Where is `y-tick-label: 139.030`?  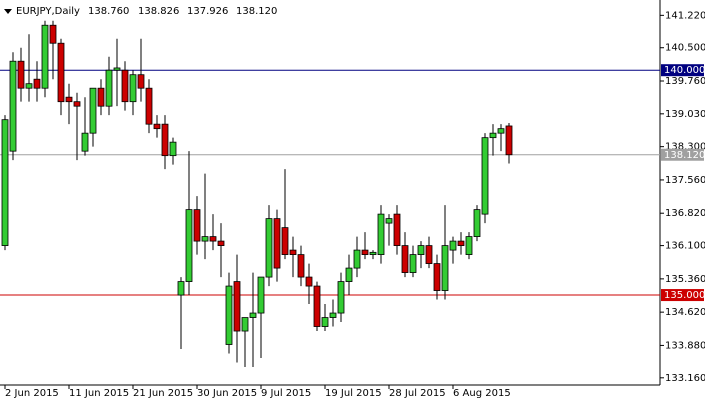 y-tick-label: 139.030 is located at coordinates (685, 114).